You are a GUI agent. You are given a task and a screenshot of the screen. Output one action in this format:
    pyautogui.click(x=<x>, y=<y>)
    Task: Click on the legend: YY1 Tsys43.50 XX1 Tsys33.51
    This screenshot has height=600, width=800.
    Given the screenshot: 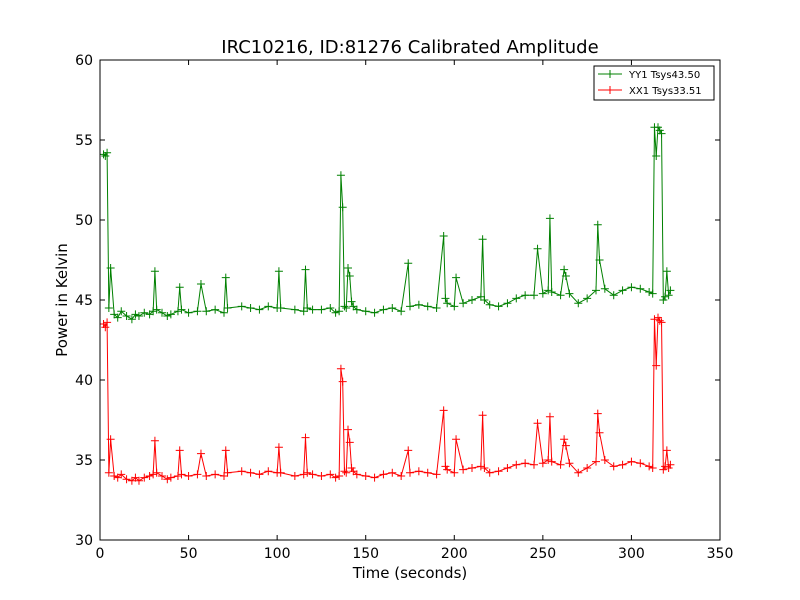 What is the action you would take?
    pyautogui.click(x=654, y=83)
    